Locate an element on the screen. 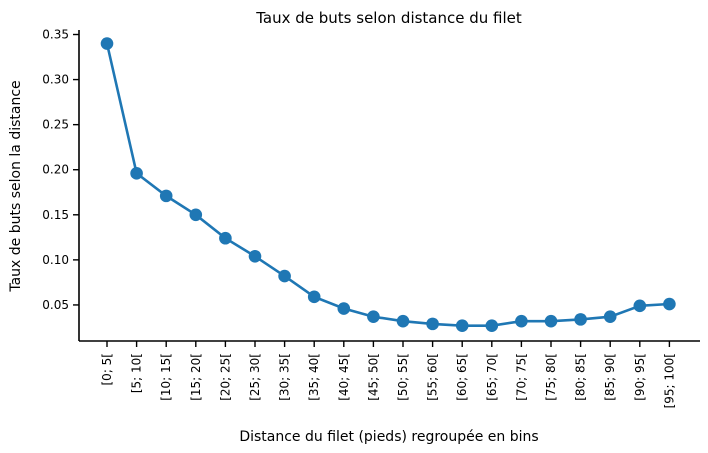 This screenshot has width=708, height=453. x-tick-label: [30; 35[ is located at coordinates (285, 377).